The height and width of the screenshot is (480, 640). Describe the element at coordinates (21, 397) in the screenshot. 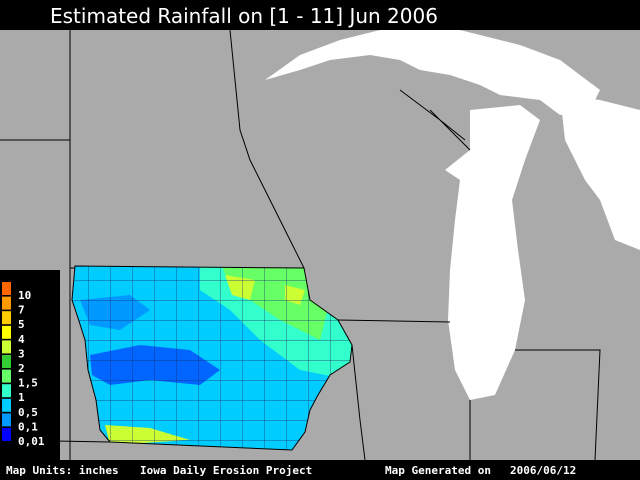

I see `legend-label: 1` at that location.